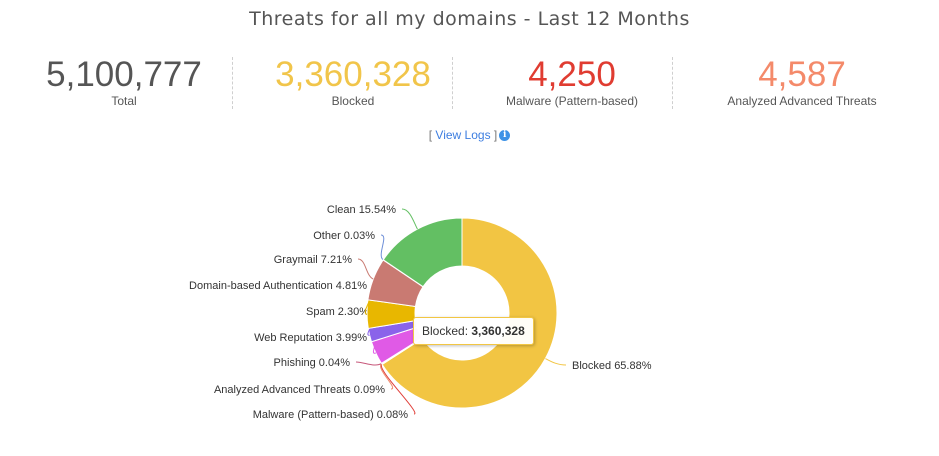  I want to click on chart-tooltip: Blocked: 3,360,328, so click(473, 331).